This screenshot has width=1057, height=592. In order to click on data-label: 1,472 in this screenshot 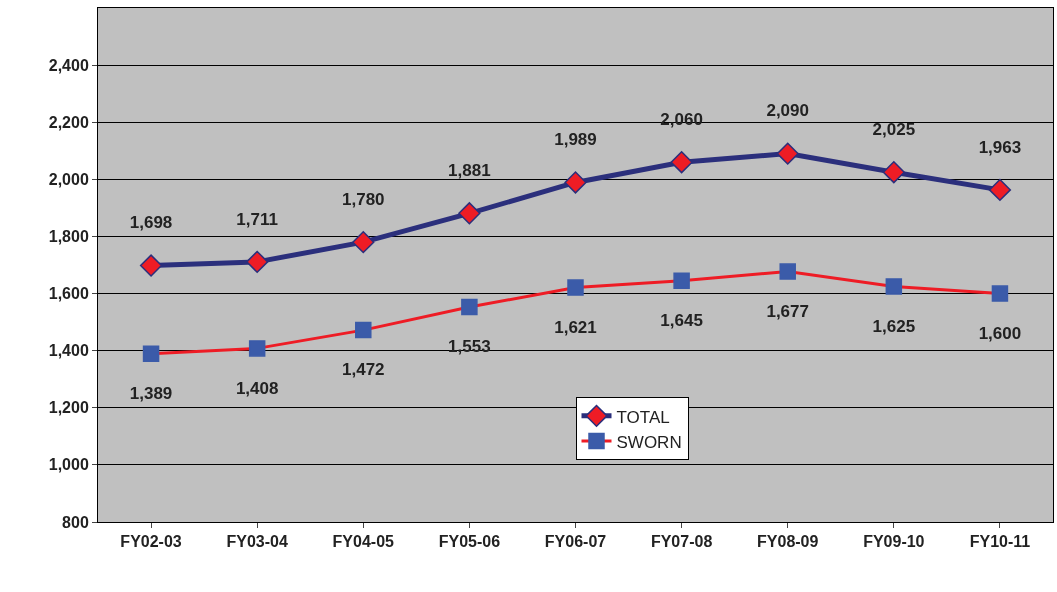, I will do `click(363, 370)`.